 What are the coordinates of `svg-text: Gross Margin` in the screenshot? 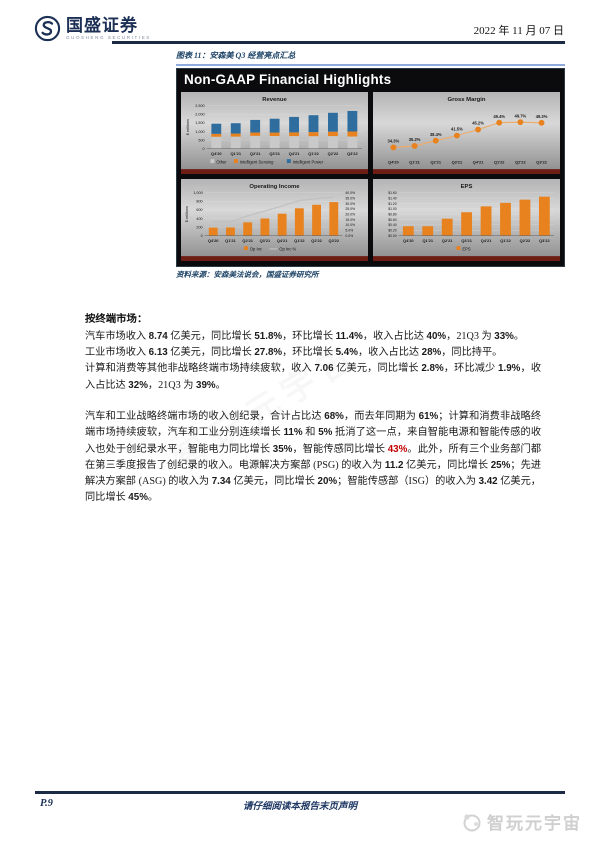 It's located at (466, 100).